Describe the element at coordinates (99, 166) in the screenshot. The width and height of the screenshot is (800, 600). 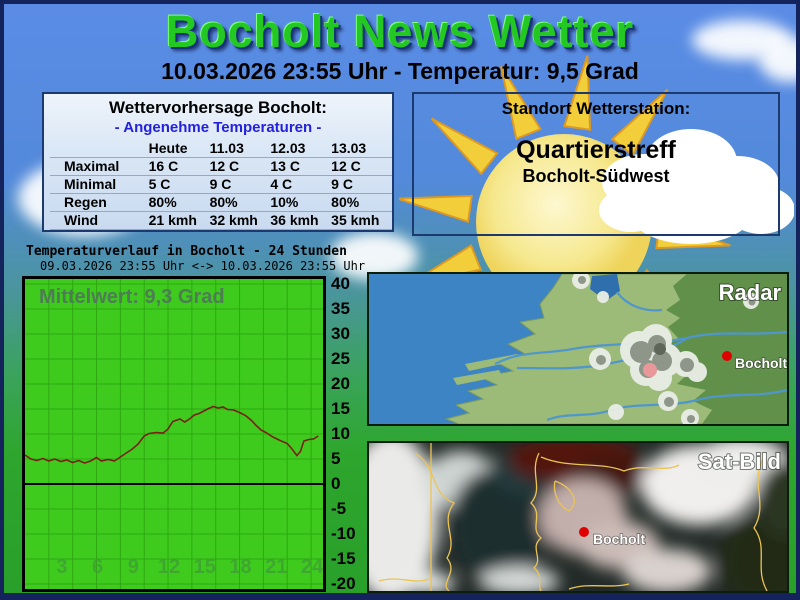
I see `row-label: Maximal` at that location.